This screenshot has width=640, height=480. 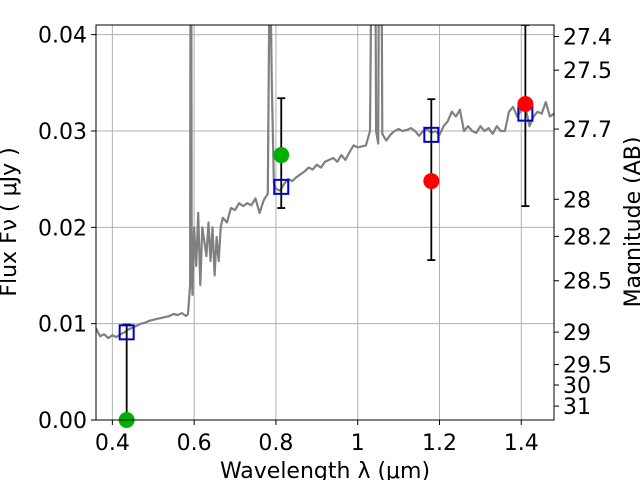 What do you see at coordinates (577, 200) in the screenshot?
I see `y2-tick-label: 28` at bounding box center [577, 200].